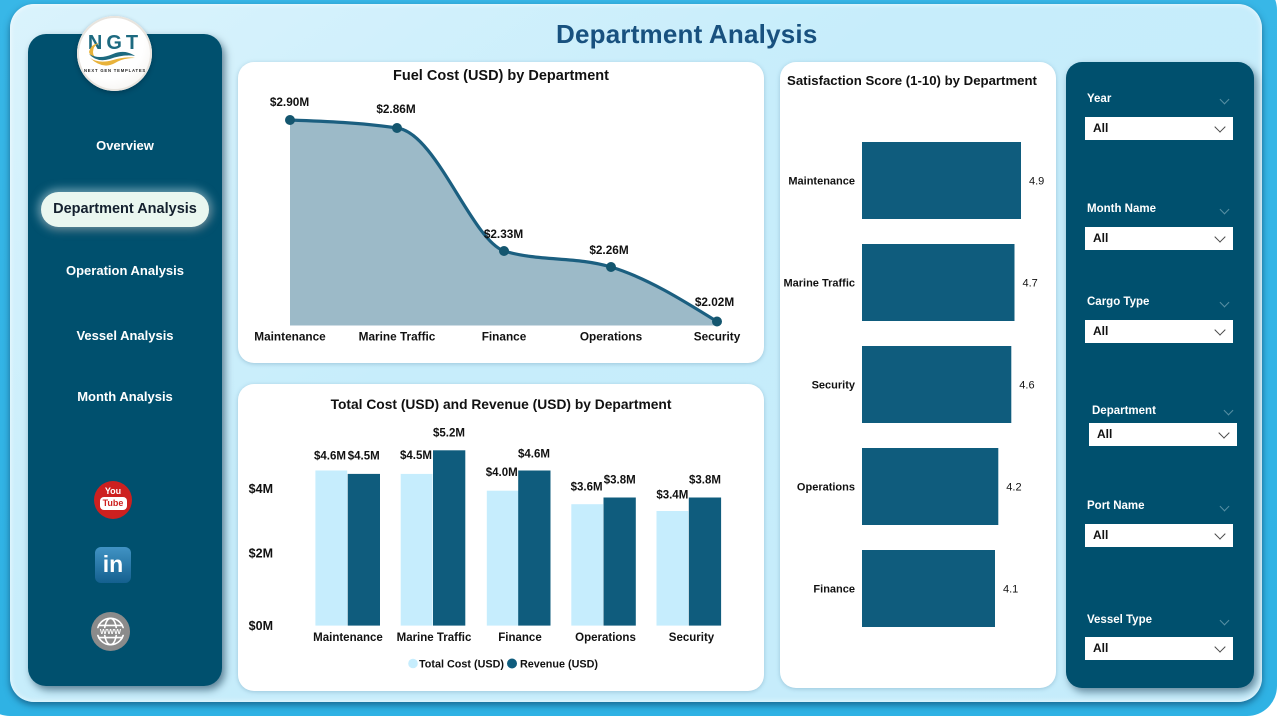 This screenshot has height=716, width=1280. Describe the element at coordinates (504, 234) in the screenshot. I see `svg-text: $2.33M` at that location.